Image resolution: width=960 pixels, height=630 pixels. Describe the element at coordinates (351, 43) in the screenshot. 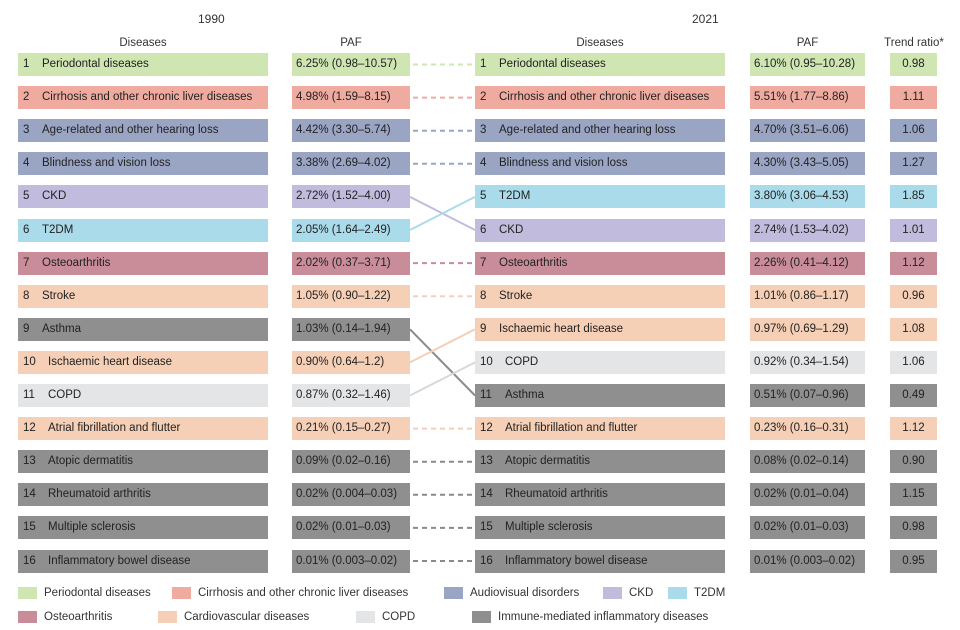

I see `paf-header-1990: PAF` at that location.